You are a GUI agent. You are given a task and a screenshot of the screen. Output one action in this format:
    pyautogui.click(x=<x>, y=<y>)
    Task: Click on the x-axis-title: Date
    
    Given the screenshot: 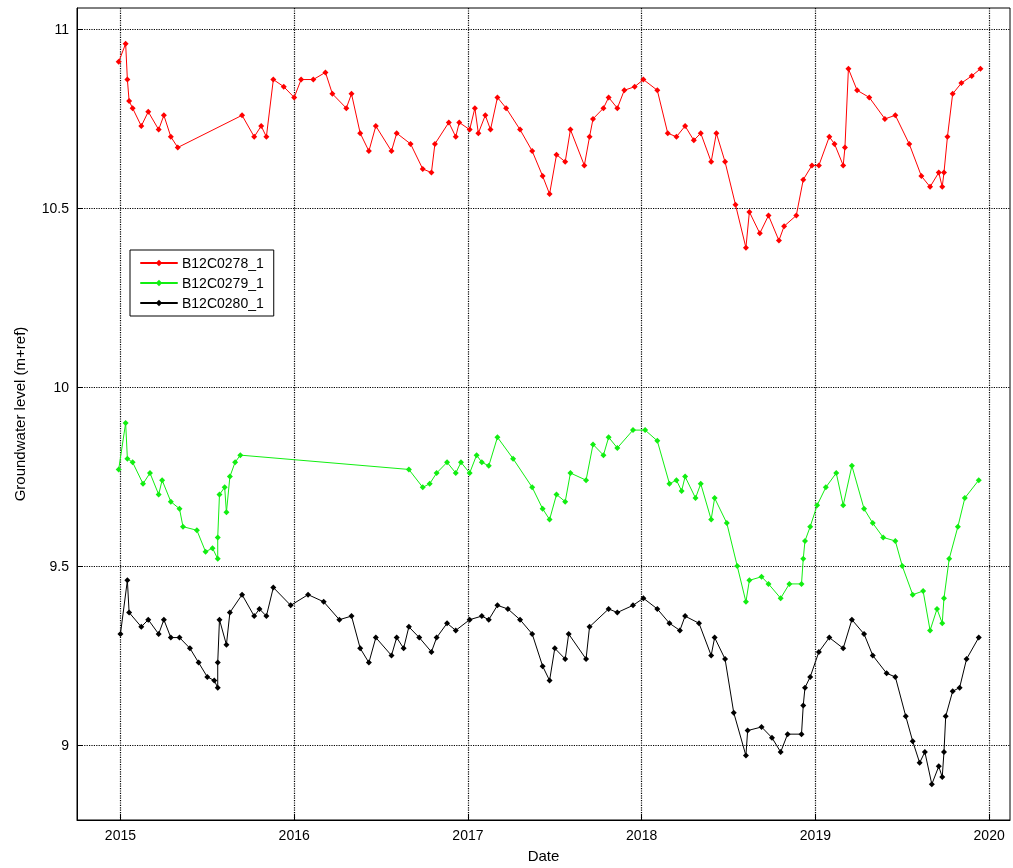 What is the action you would take?
    pyautogui.click(x=543, y=855)
    